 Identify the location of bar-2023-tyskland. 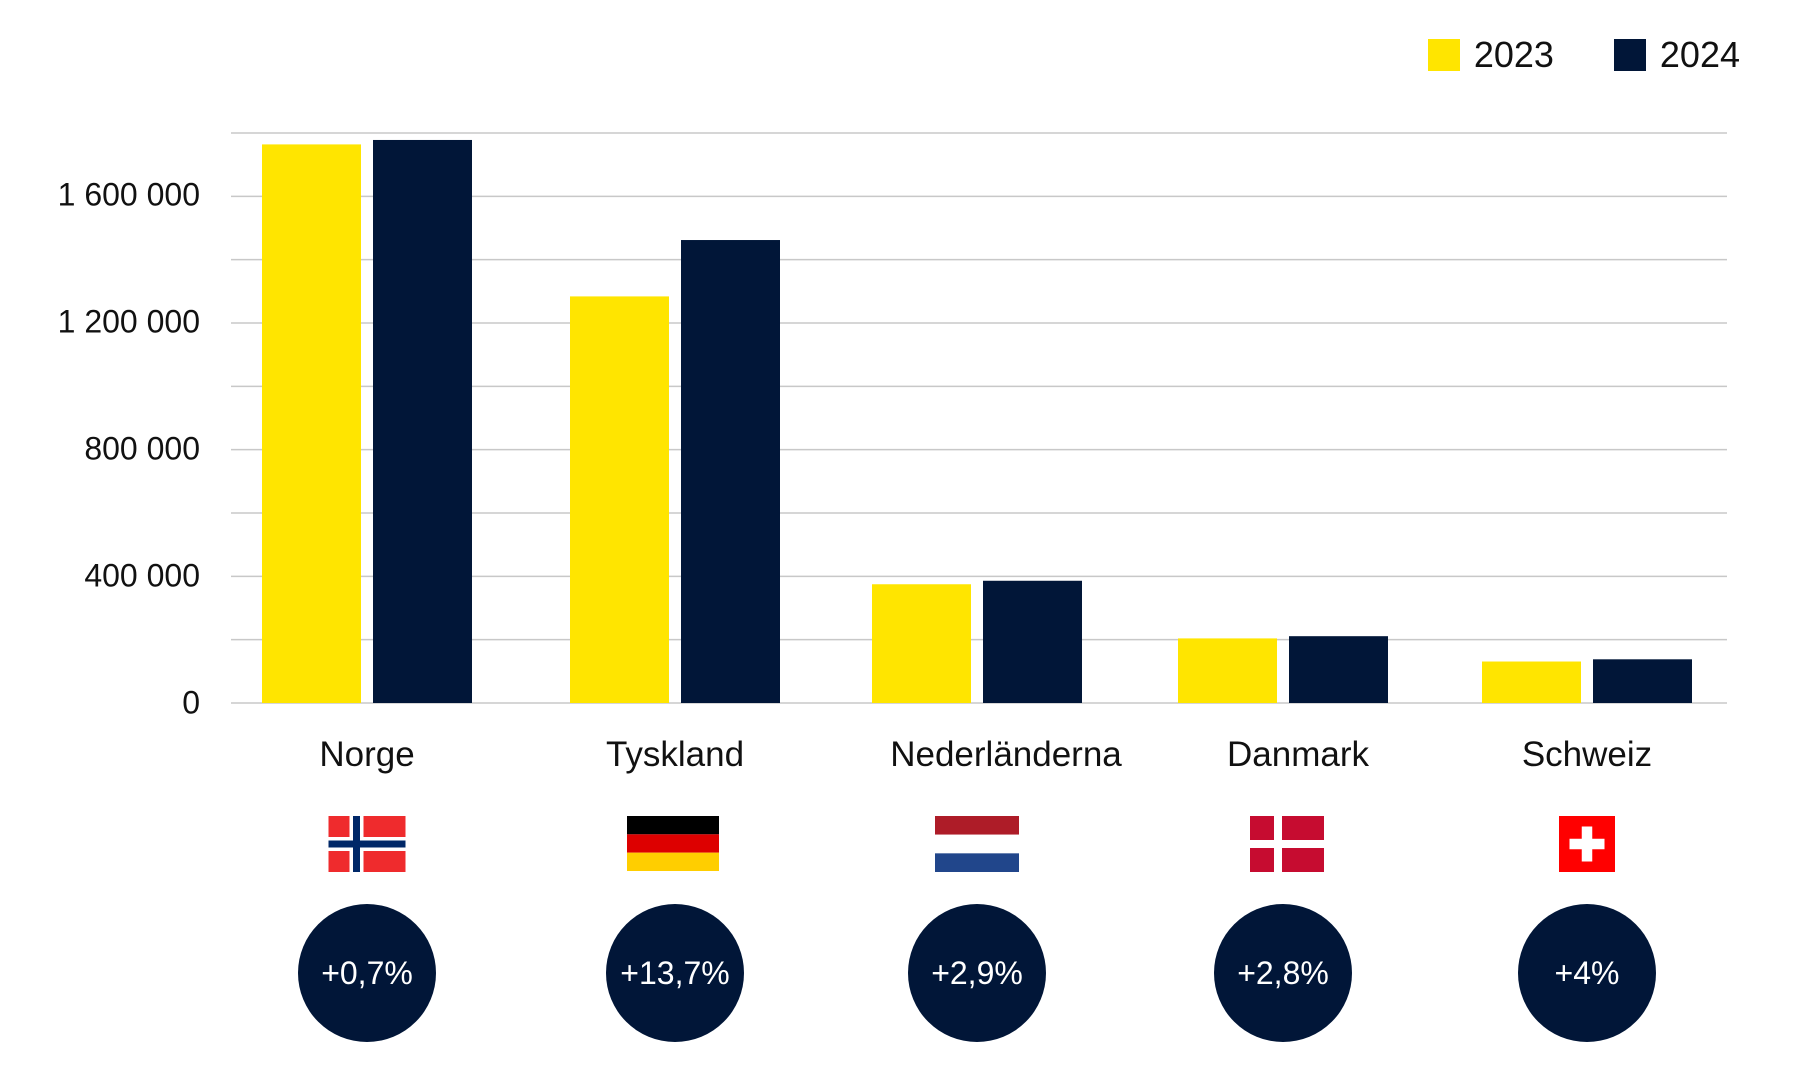
(619, 499).